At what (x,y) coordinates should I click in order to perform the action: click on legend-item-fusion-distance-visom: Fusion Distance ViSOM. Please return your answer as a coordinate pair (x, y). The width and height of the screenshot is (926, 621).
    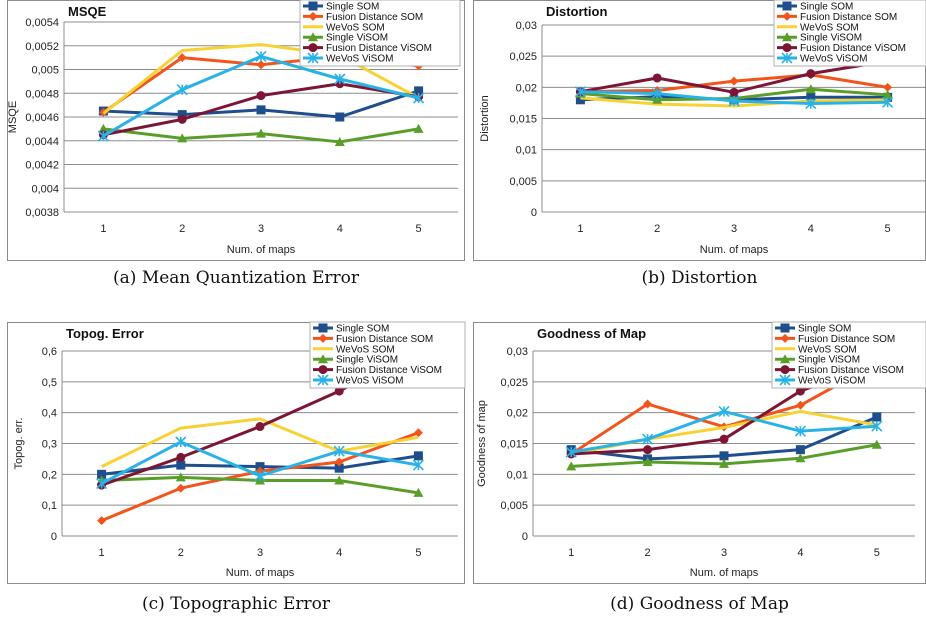
    Looking at the image, I should click on (377, 370).